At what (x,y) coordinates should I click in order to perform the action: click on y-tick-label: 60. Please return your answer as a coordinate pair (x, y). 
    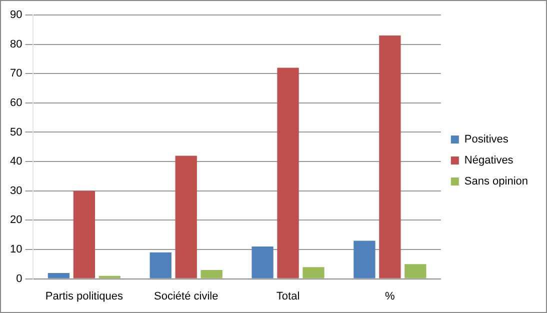
    Looking at the image, I should click on (16, 102).